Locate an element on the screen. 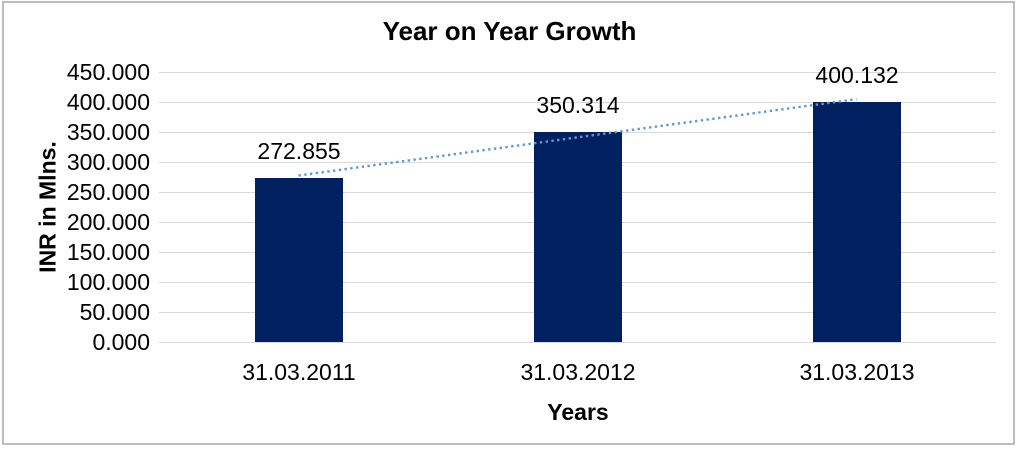  chart-title: Year on Year Growth is located at coordinates (509, 31).